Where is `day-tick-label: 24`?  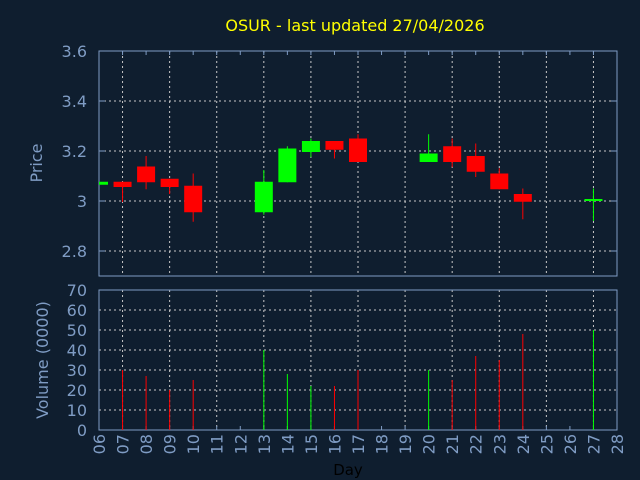 day-tick-label: 24 is located at coordinates (523, 444).